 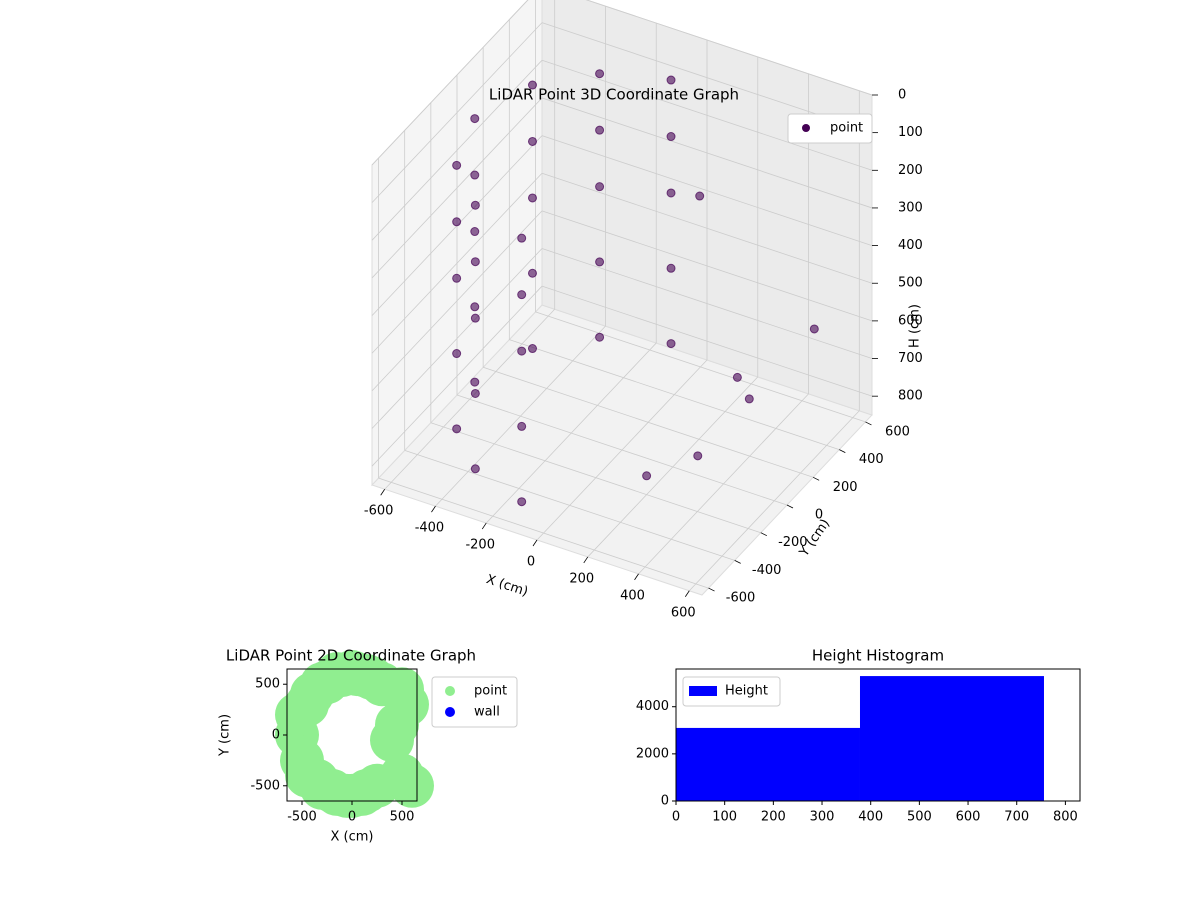 What do you see at coordinates (487, 712) in the screenshot?
I see `legend-label: wall` at bounding box center [487, 712].